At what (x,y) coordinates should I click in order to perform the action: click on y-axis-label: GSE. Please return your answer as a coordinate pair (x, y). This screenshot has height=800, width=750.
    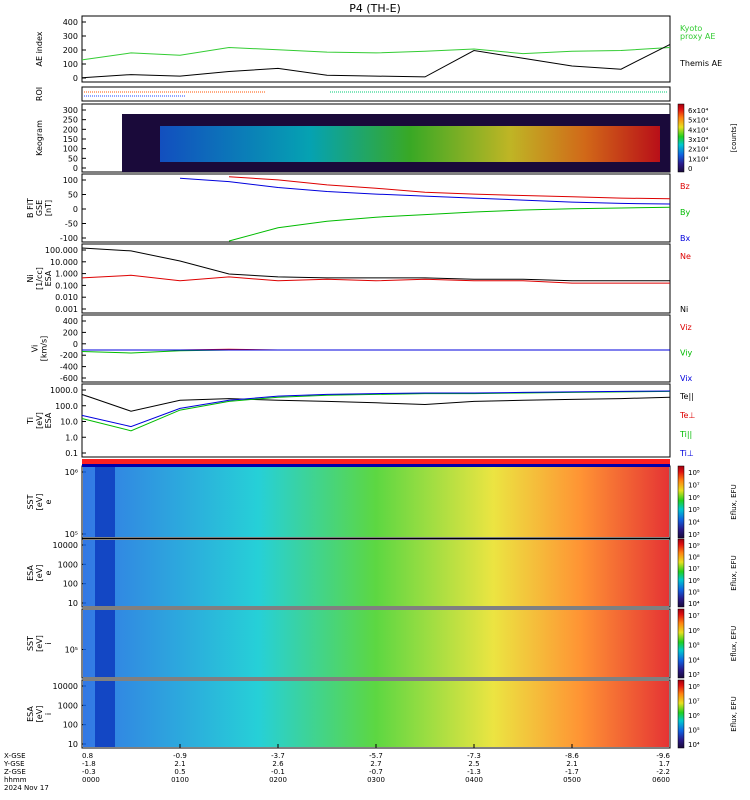
    Looking at the image, I should click on (39, 208).